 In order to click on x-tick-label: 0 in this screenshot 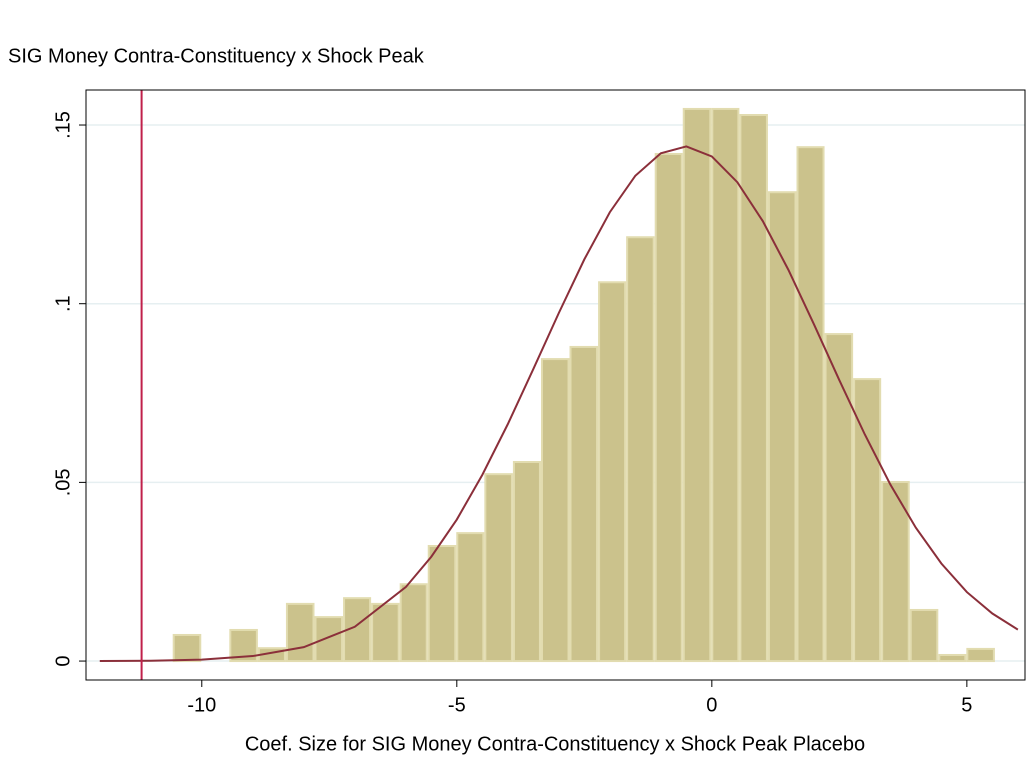, I will do `click(711, 705)`.